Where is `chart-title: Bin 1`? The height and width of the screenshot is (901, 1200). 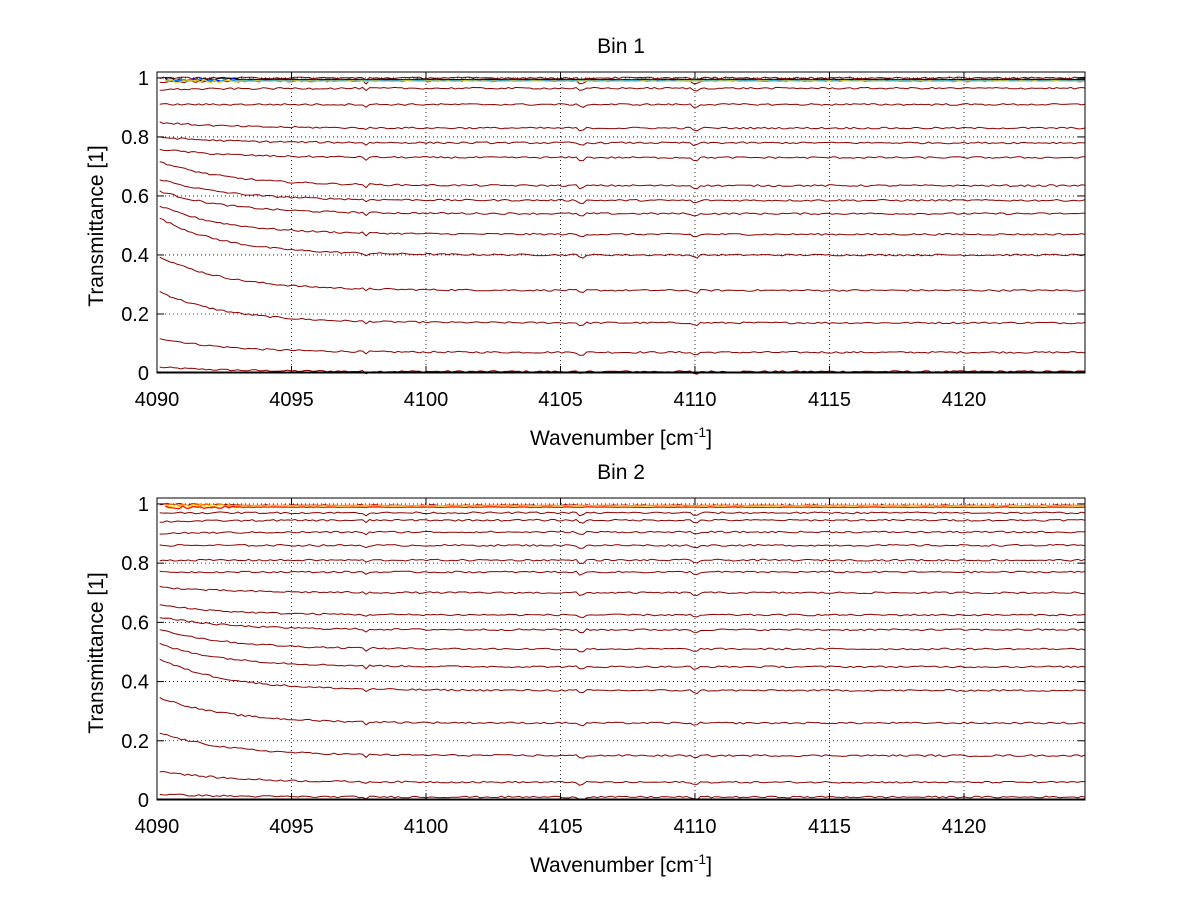
chart-title: Bin 1 is located at coordinates (621, 46).